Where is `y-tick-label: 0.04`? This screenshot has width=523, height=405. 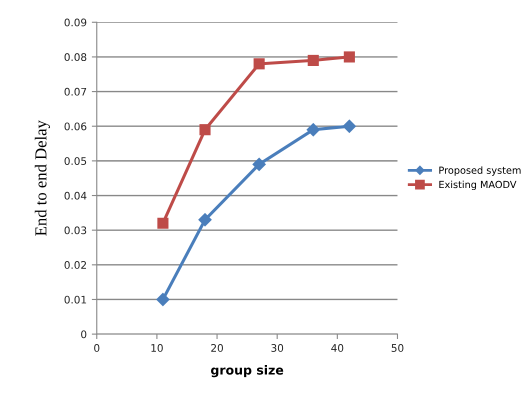
y-tick-label: 0.04 is located at coordinates (75, 196).